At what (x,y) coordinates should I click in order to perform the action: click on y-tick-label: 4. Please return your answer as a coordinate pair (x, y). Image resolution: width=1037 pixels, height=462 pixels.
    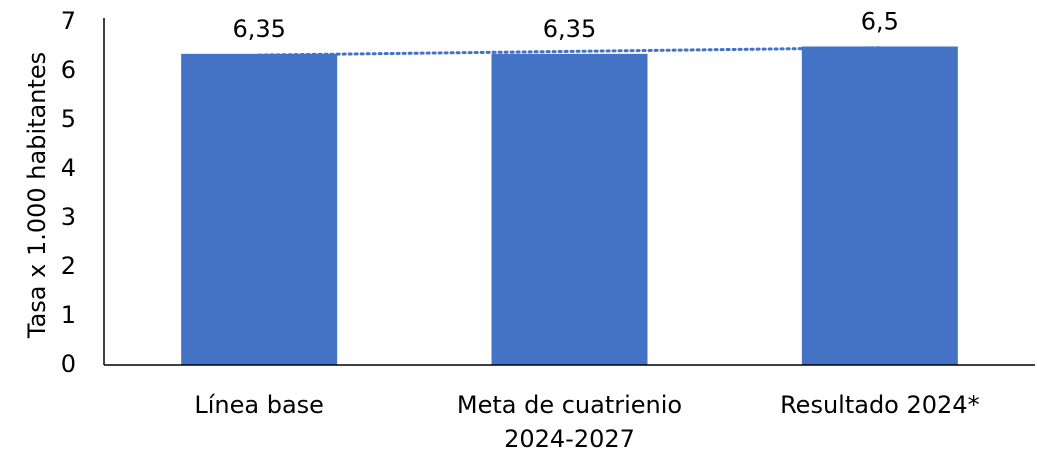
    Looking at the image, I should click on (68, 168).